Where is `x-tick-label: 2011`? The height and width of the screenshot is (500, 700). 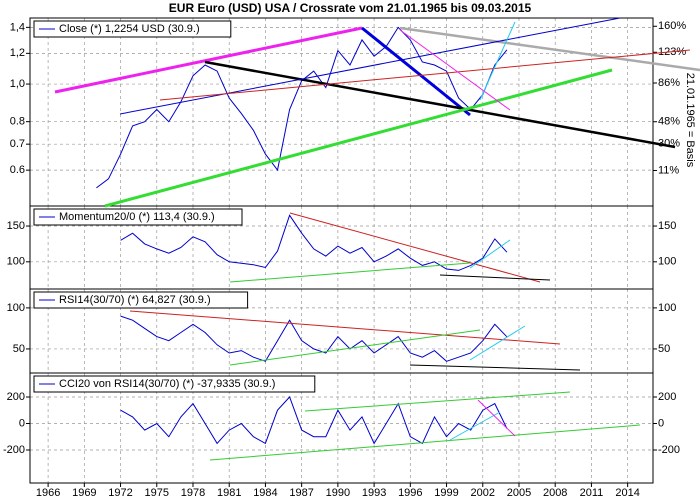 x-tick-label: 2011 is located at coordinates (592, 493).